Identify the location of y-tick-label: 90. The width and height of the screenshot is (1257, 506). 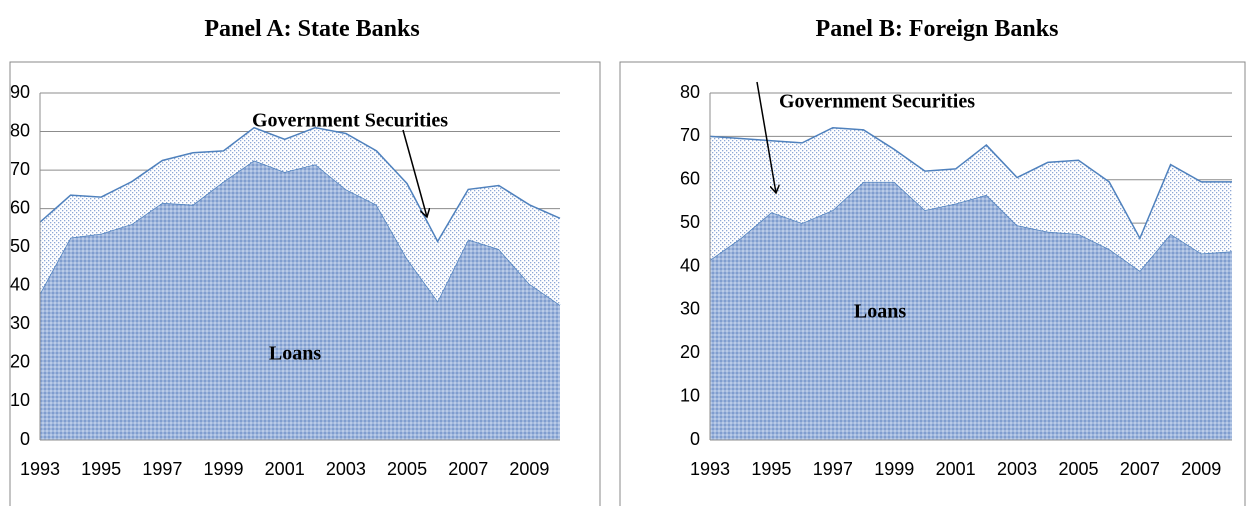
(20, 92).